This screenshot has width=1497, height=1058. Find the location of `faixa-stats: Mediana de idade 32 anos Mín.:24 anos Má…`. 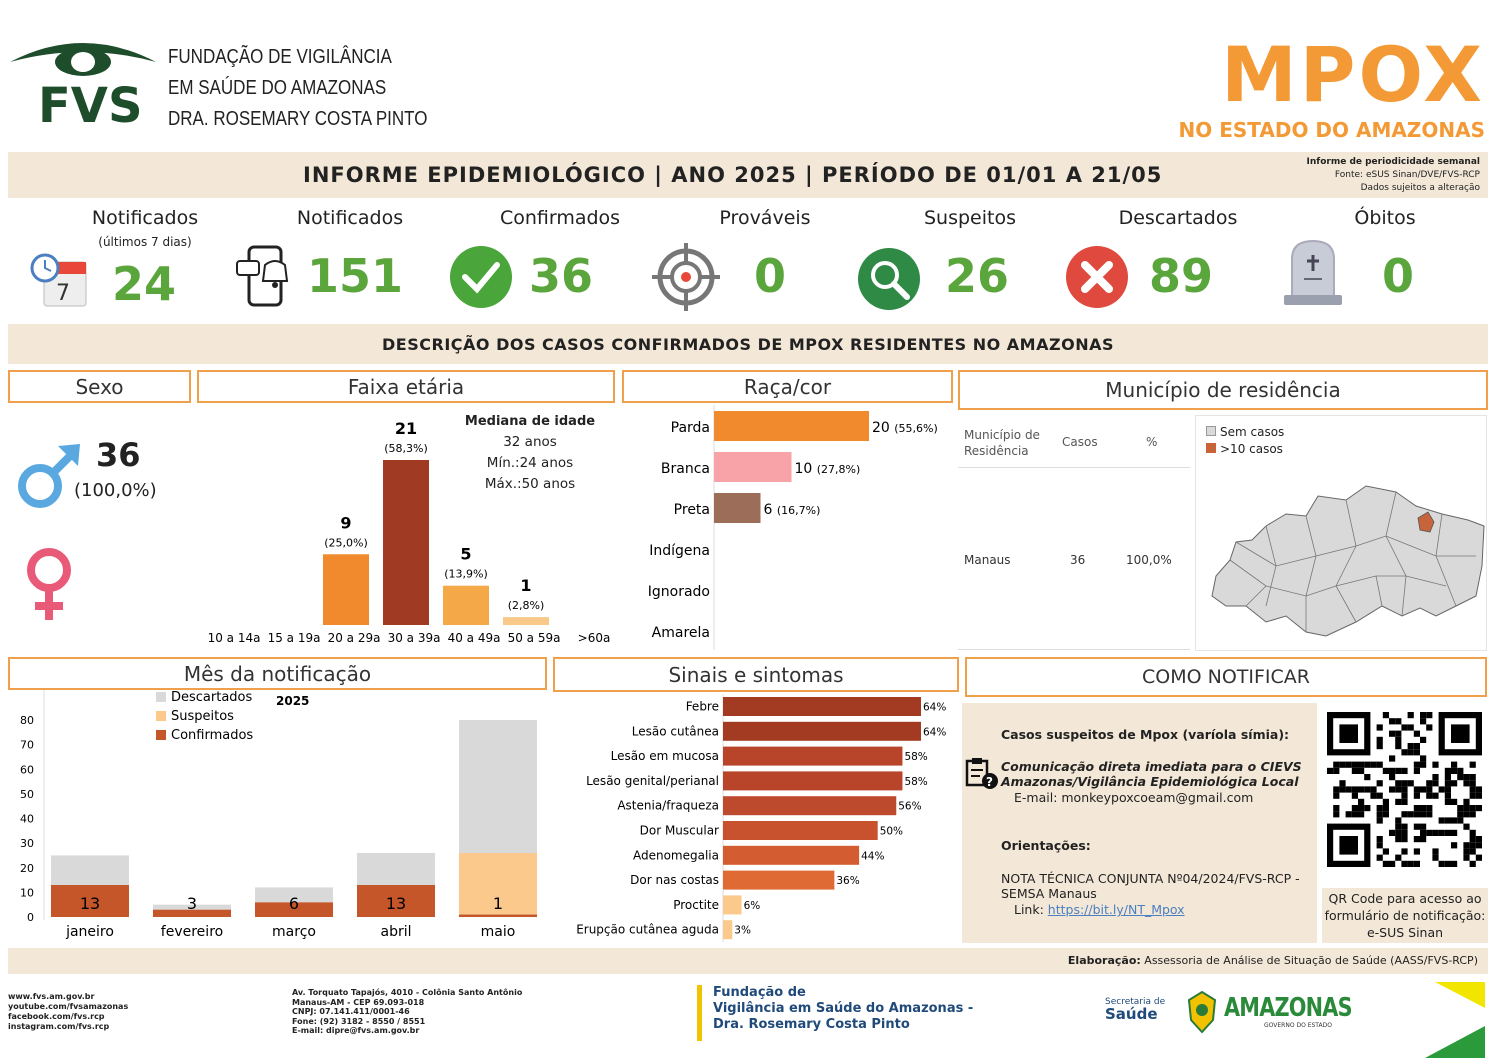

faixa-stats: Mediana de idade 32 anos Mín.:24 anos Má… is located at coordinates (530, 453).